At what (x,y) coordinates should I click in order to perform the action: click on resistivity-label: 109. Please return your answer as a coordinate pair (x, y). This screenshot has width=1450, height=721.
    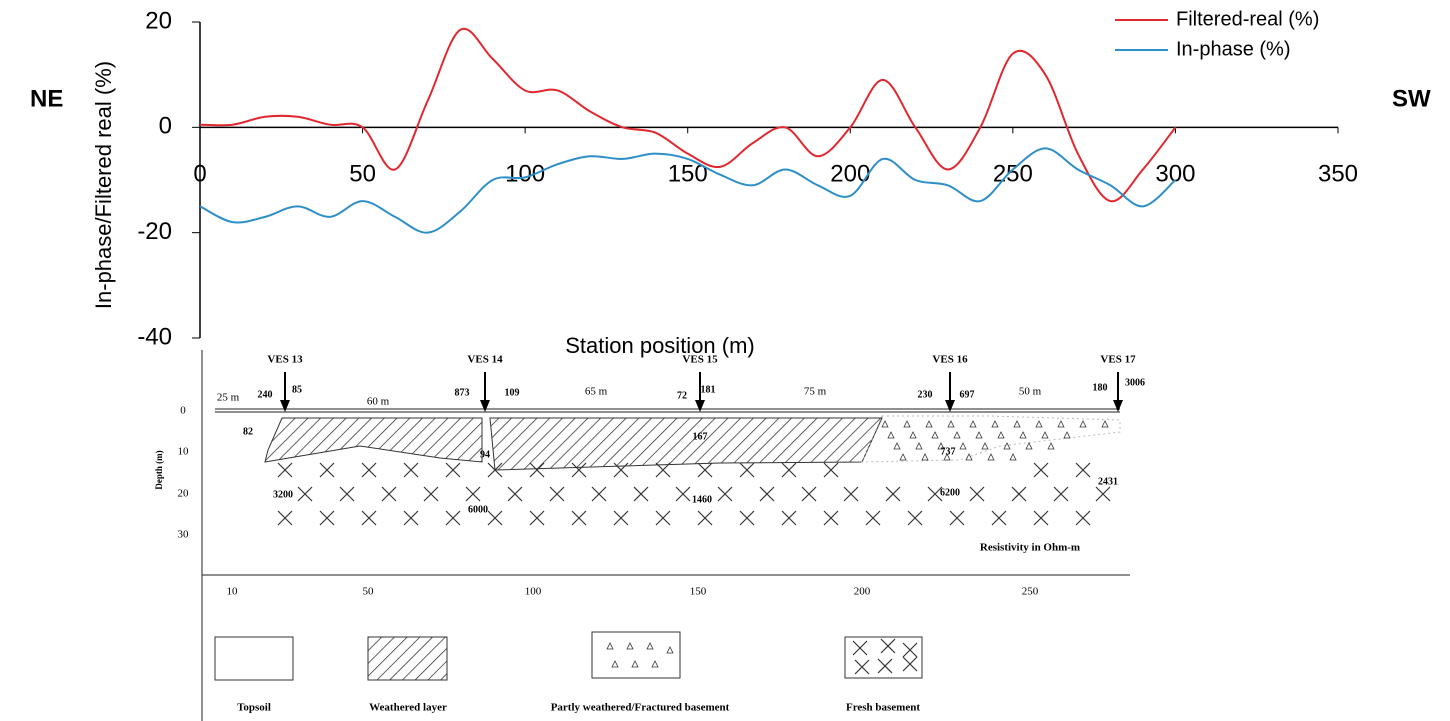
    Looking at the image, I should click on (512, 392).